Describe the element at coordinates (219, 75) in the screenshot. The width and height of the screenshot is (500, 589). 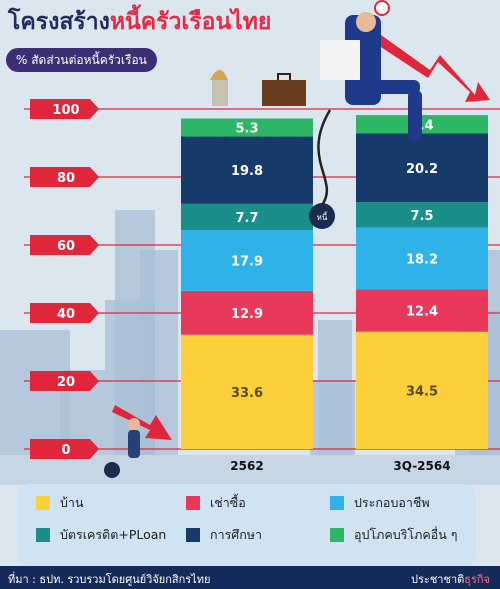
I see `plant-icon` at that location.